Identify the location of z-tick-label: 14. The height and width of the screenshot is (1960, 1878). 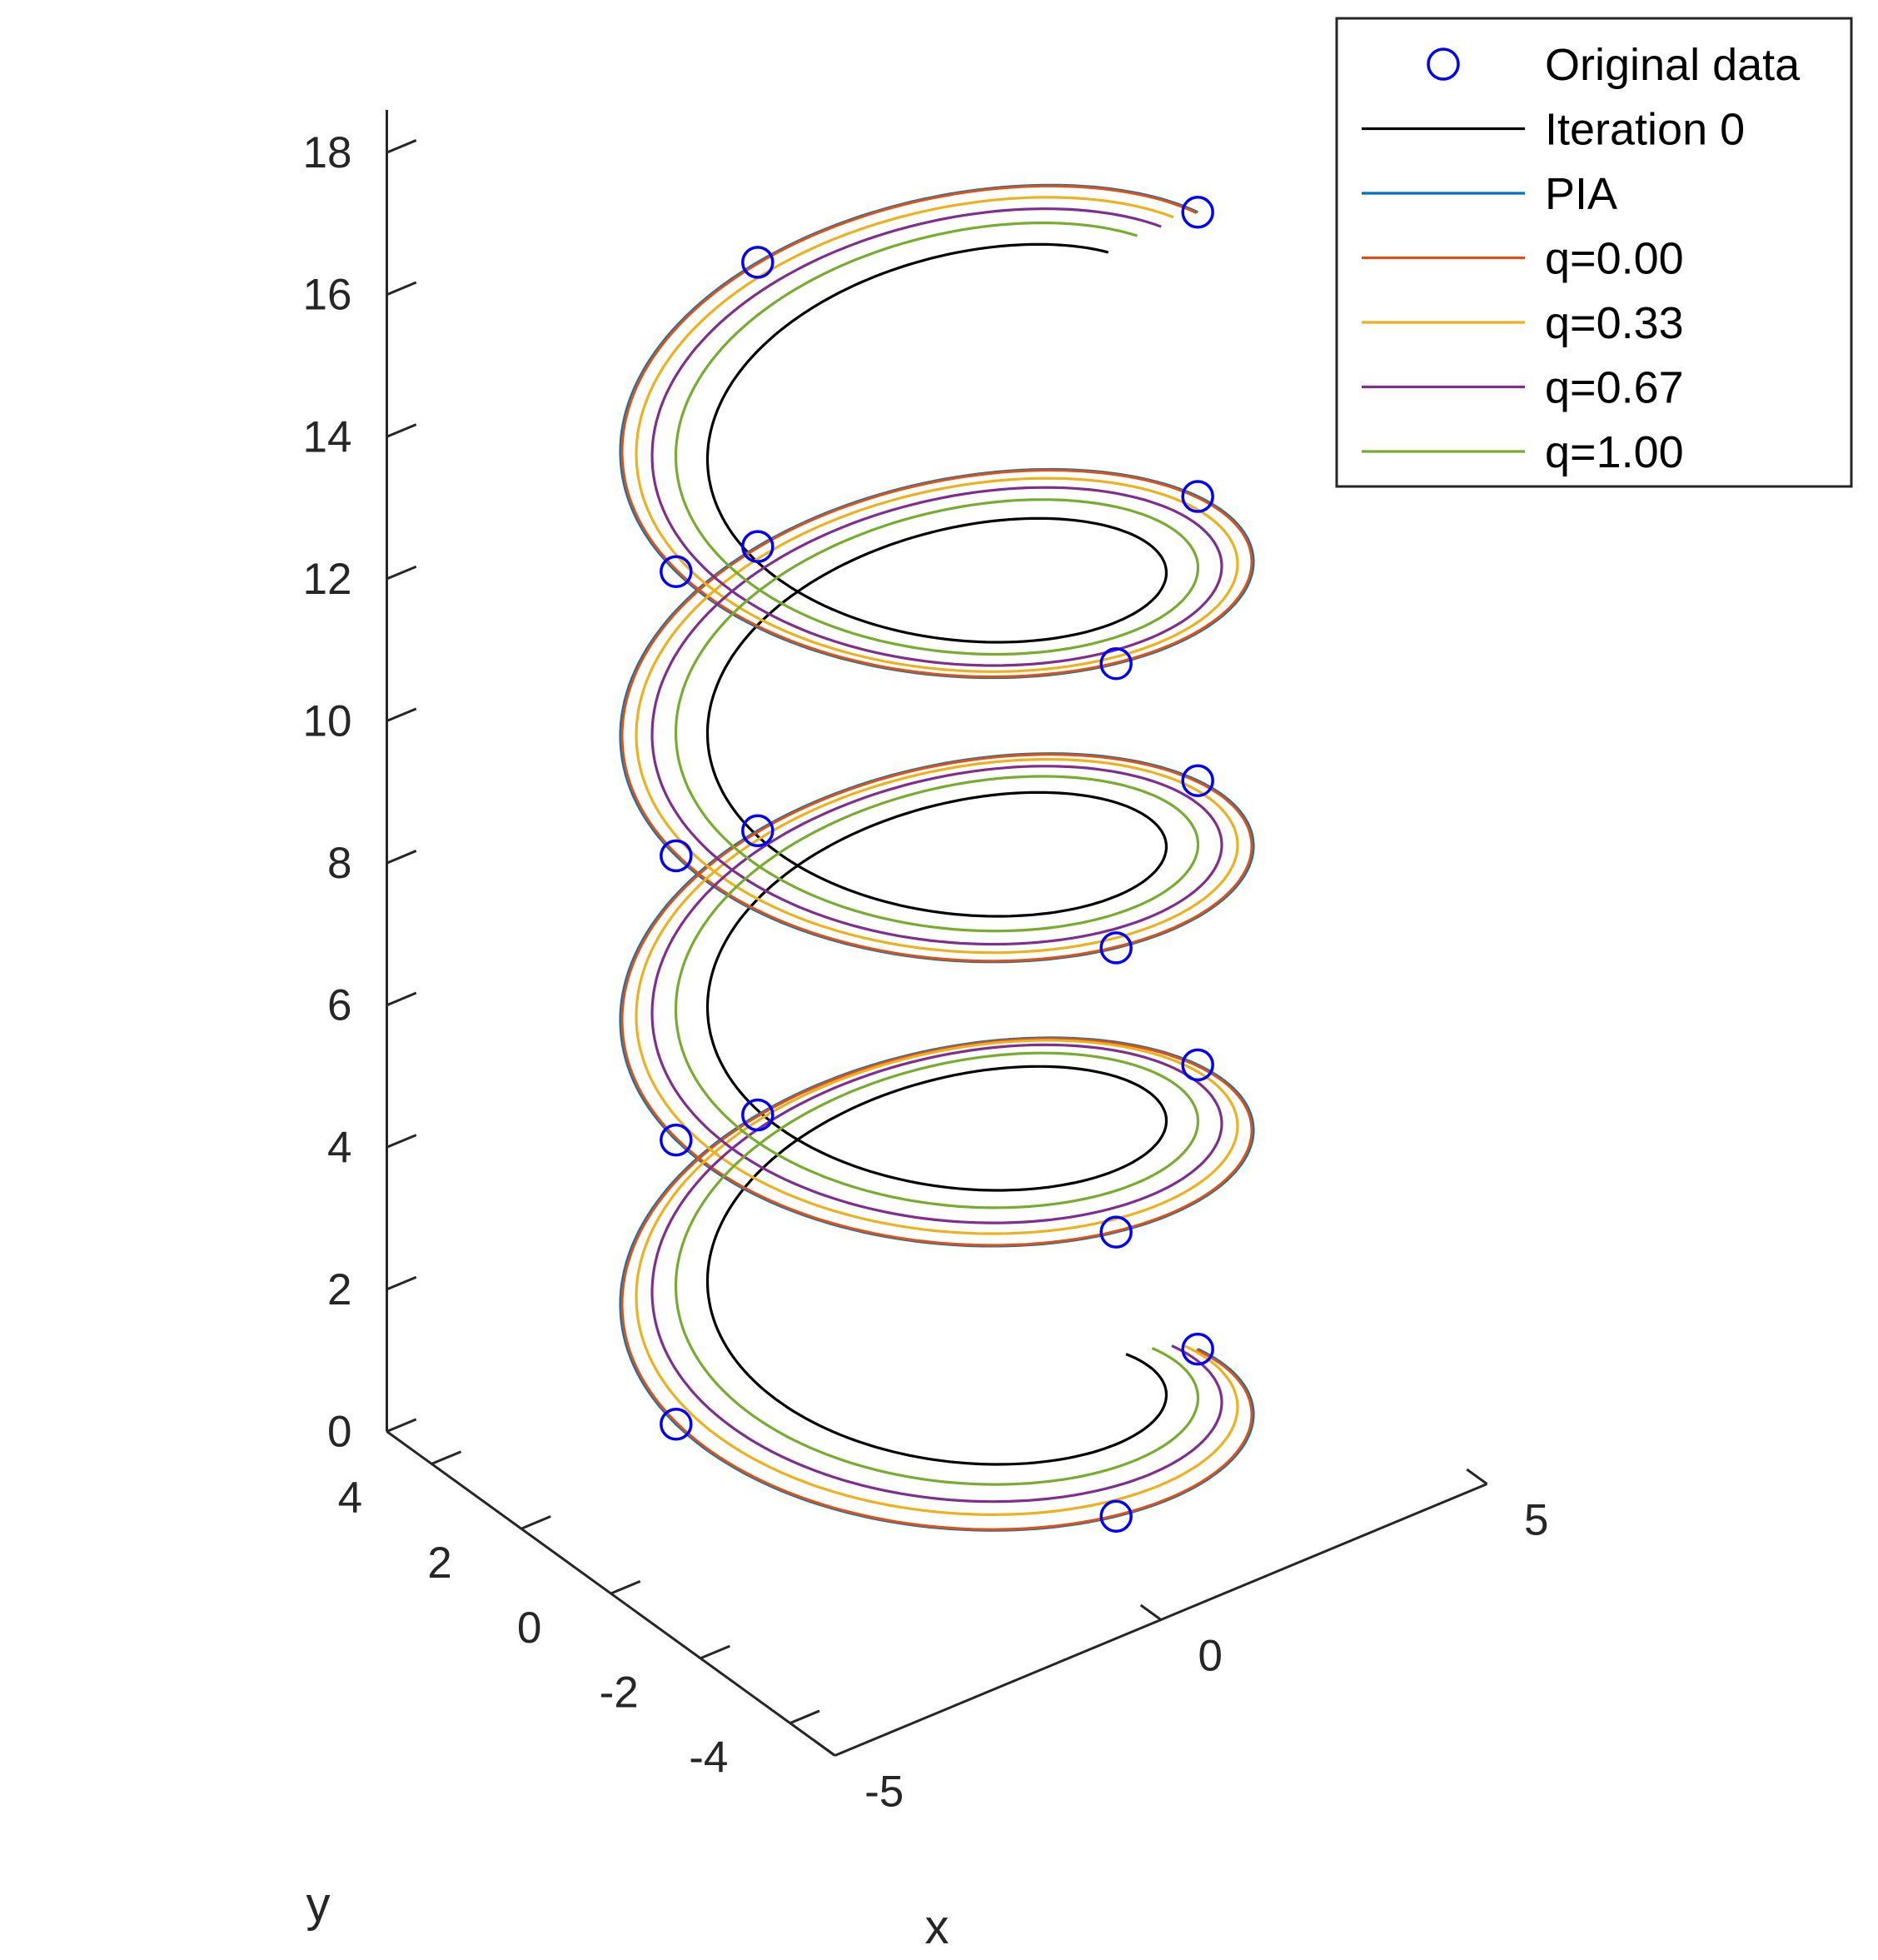
(327, 436).